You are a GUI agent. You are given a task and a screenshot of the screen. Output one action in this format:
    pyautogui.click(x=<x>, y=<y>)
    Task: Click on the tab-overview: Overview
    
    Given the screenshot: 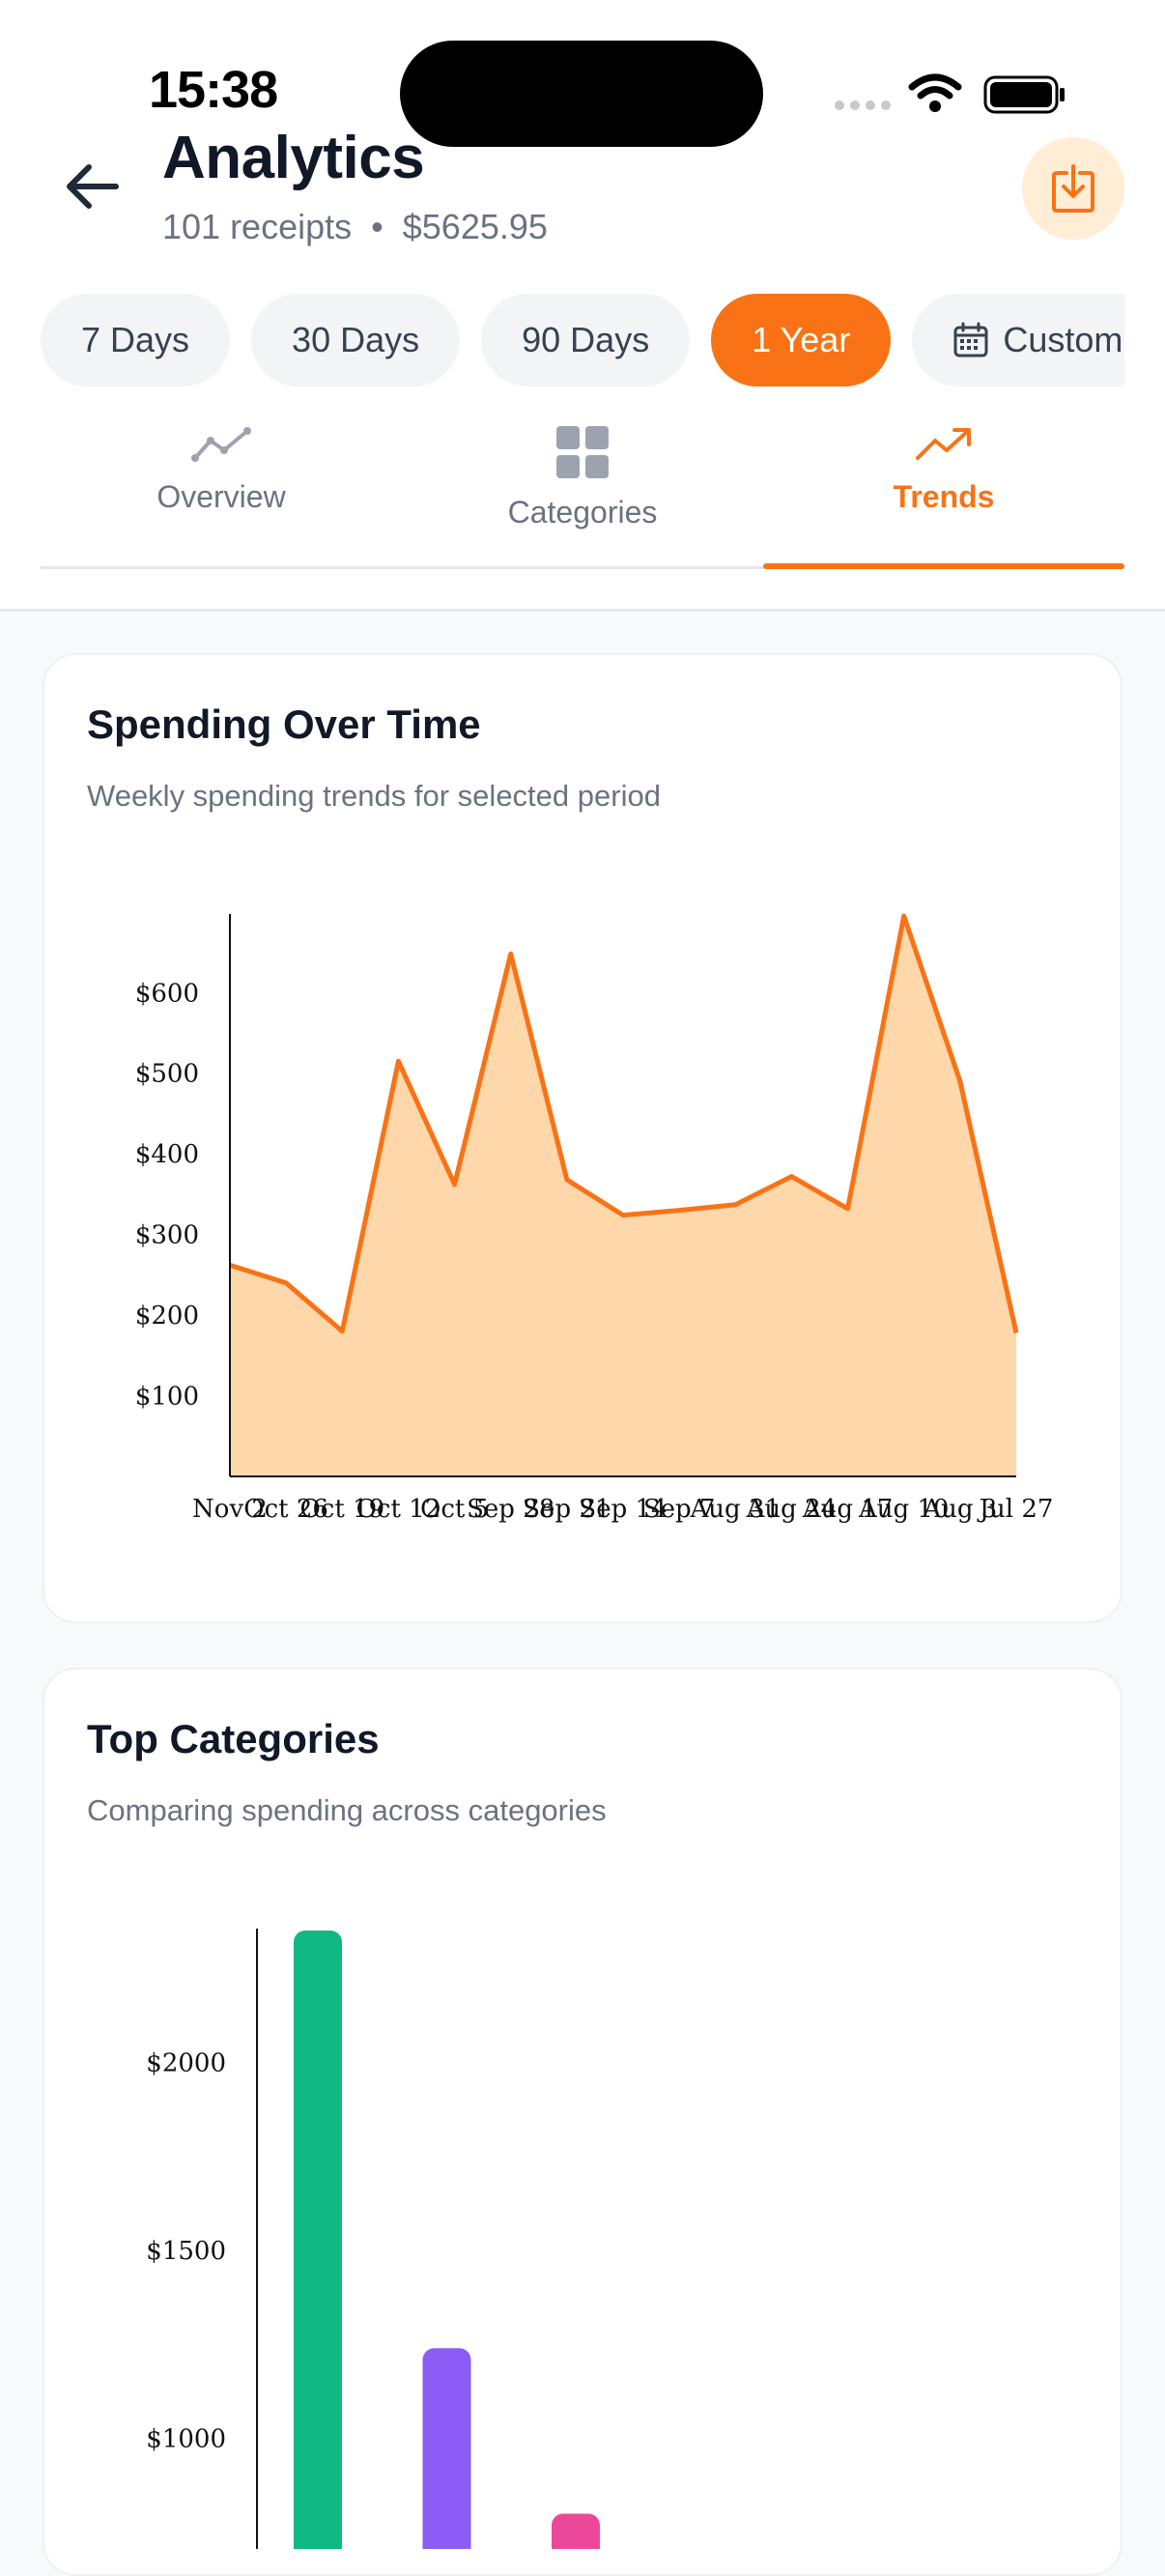 What is the action you would take?
    pyautogui.click(x=222, y=486)
    